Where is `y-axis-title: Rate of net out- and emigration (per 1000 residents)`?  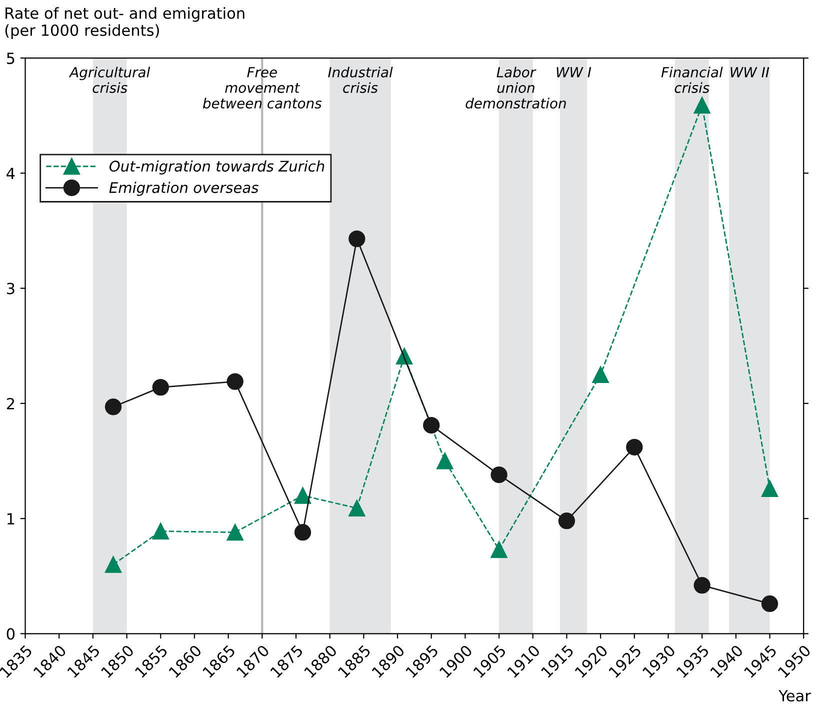
y-axis-title: Rate of net out- and emigration (per 1000 residents) is located at coordinates (124, 23).